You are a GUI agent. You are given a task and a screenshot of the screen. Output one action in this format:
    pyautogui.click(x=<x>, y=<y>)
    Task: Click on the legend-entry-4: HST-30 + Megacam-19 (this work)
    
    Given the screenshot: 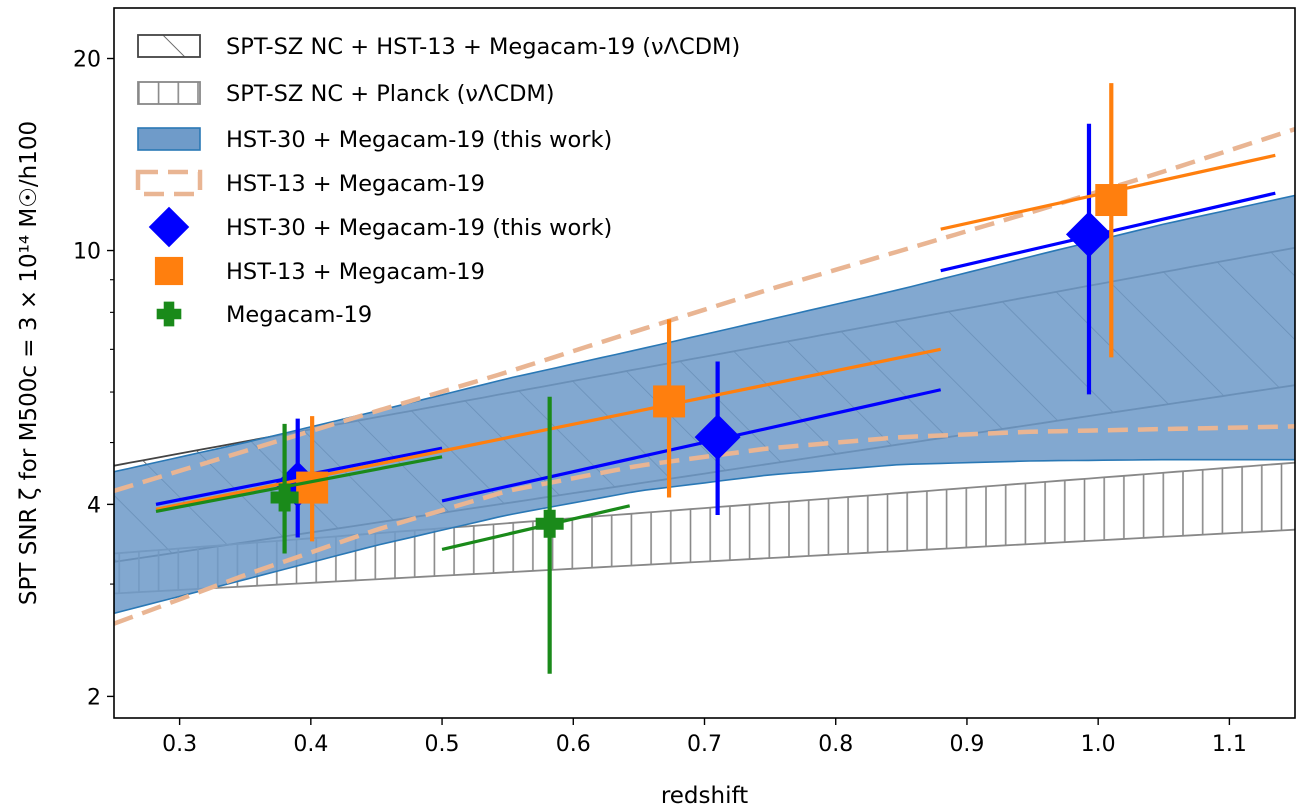 What is the action you would take?
    pyautogui.click(x=380, y=227)
    